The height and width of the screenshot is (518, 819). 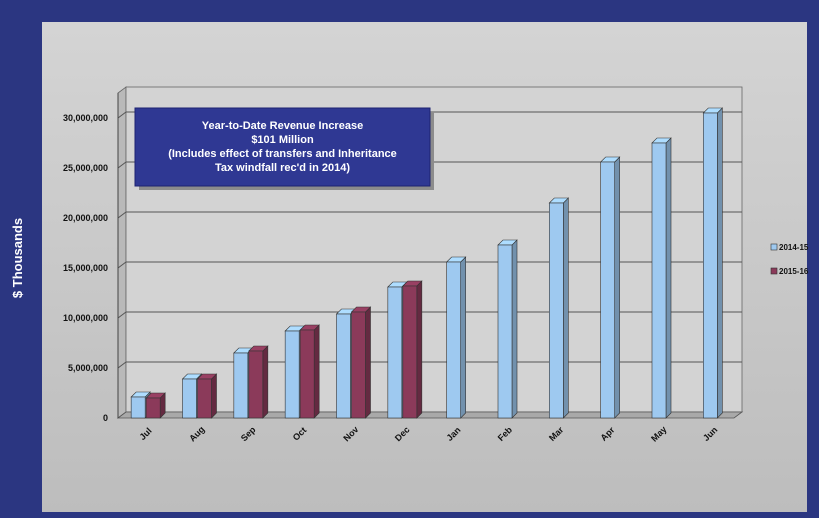 I want to click on floor, so click(x=430, y=415).